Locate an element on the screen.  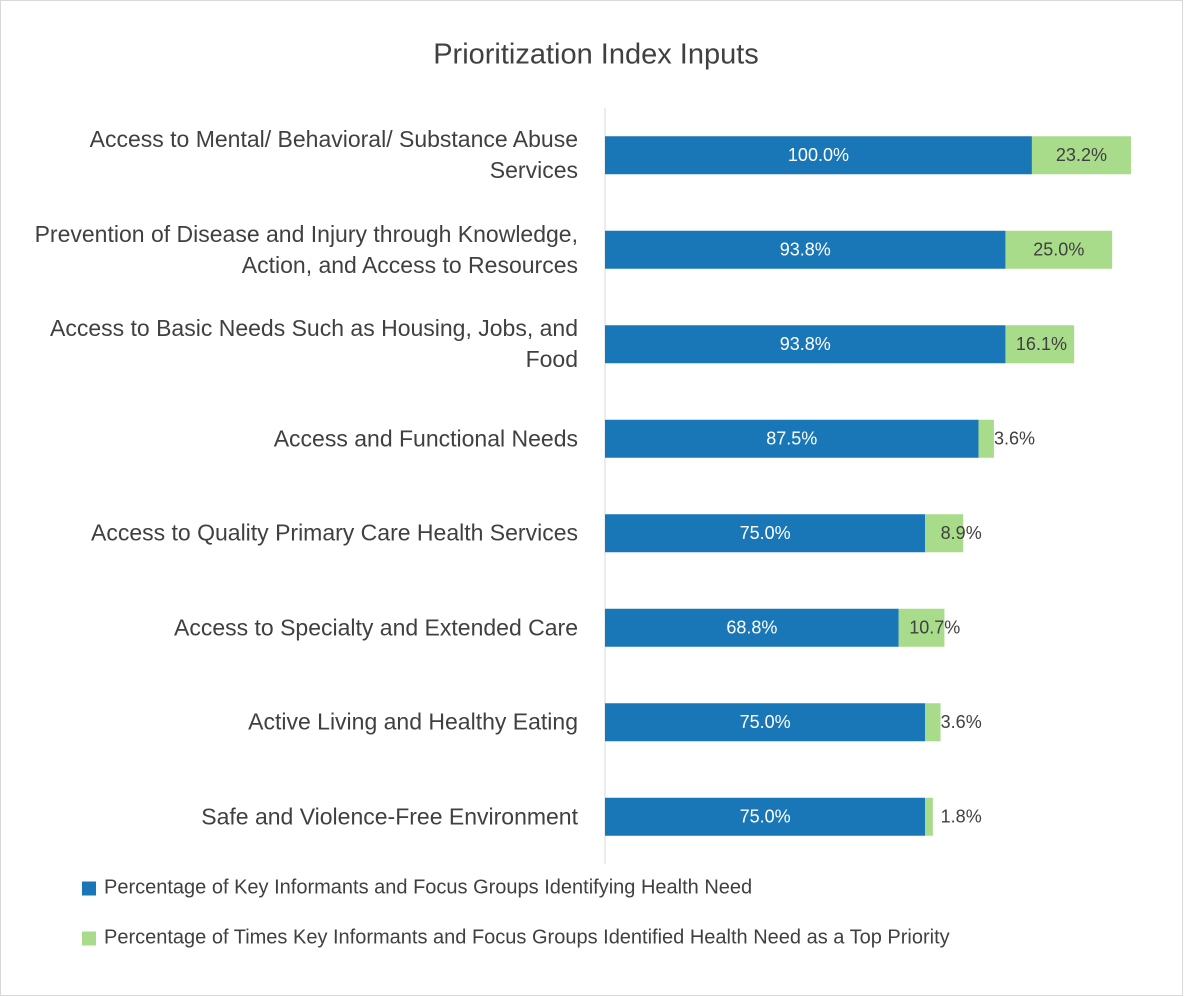
data-label: 1.8% is located at coordinates (961, 817).